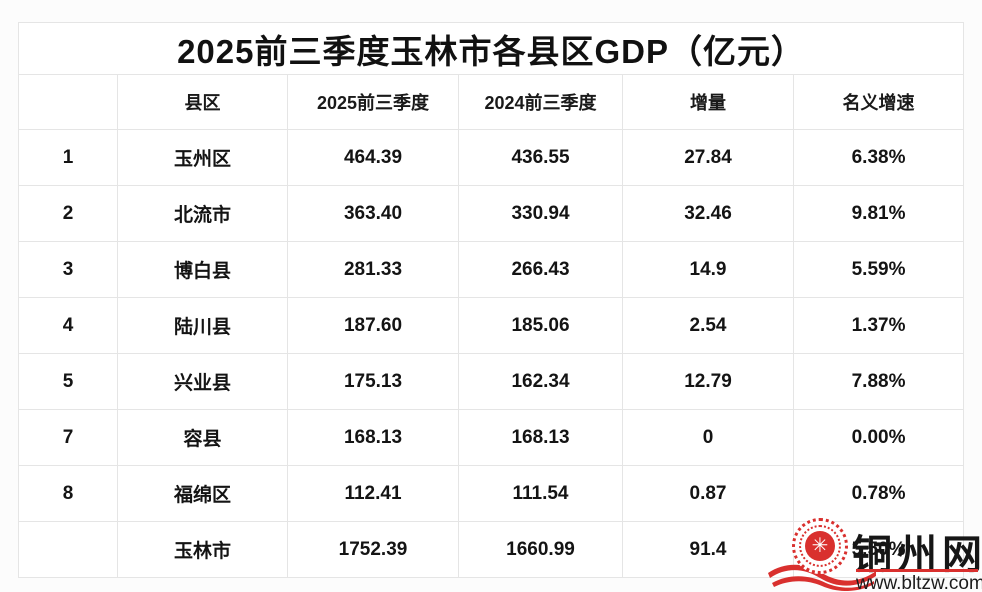 This screenshot has height=592, width=982. What do you see at coordinates (540, 269) in the screenshot?
I see `gdp2024-cell: 266.43` at bounding box center [540, 269].